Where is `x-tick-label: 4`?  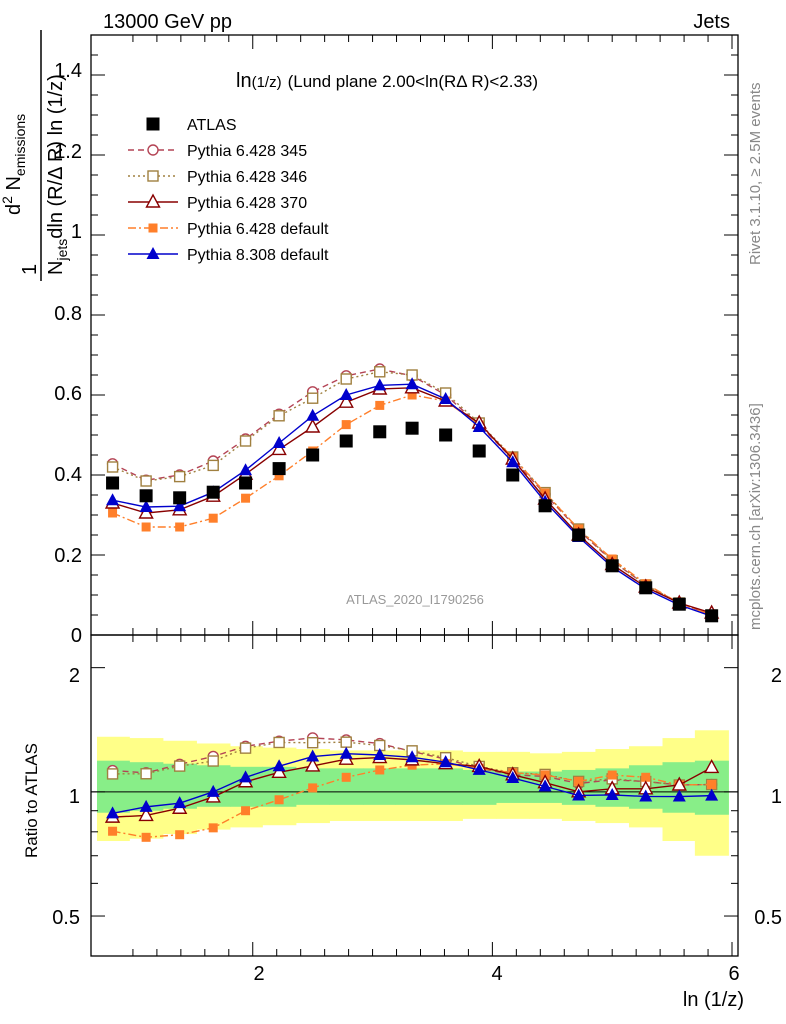 x-tick-label: 4 is located at coordinates (496, 974).